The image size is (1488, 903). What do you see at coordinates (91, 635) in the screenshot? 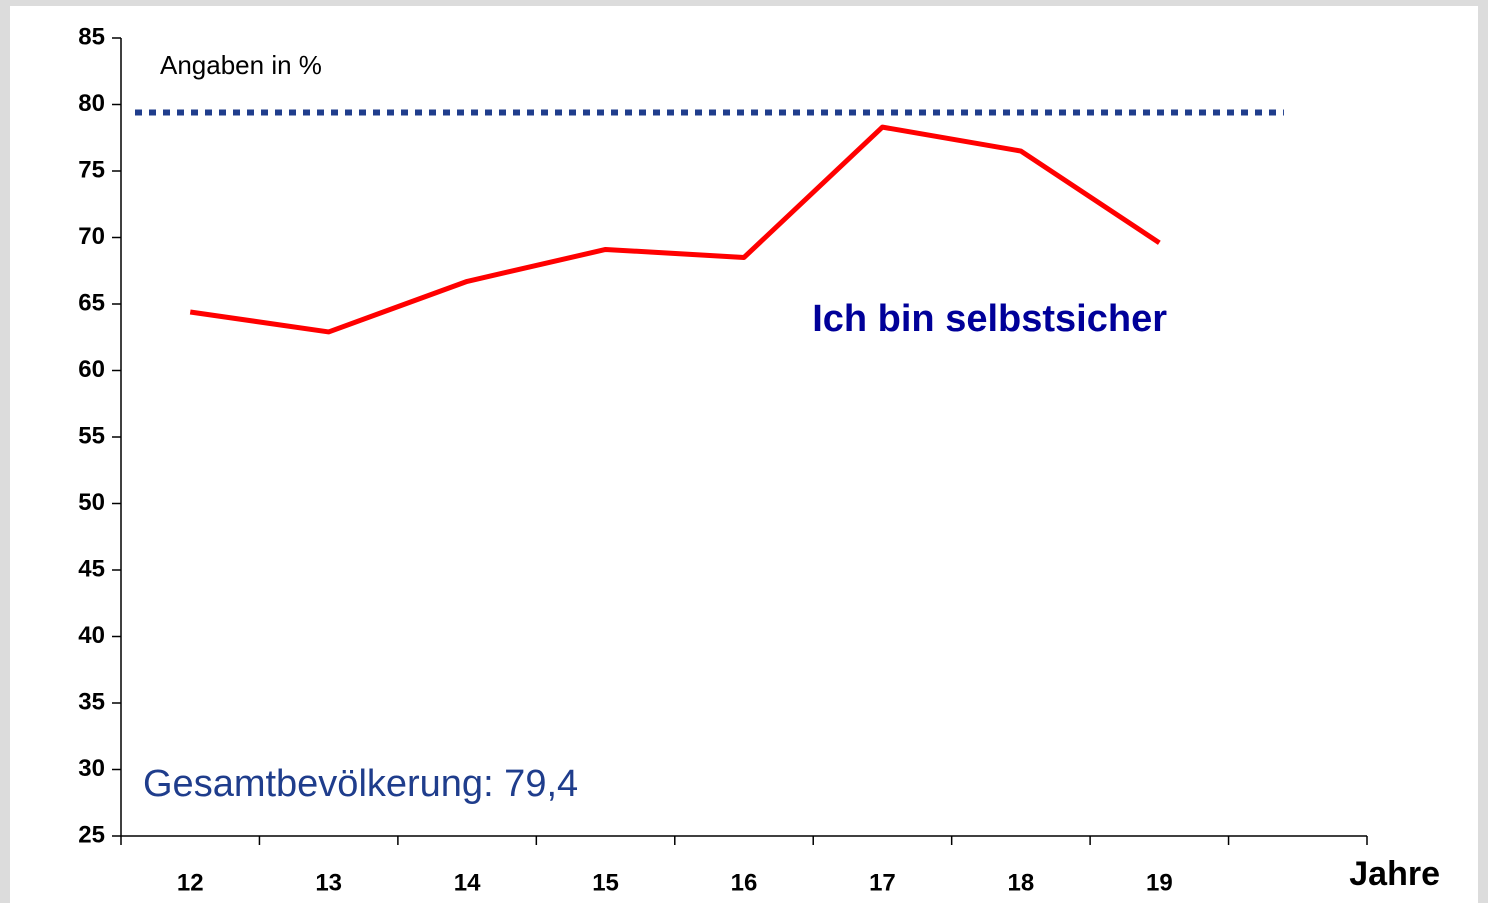
I see `y-tick-label: 40` at bounding box center [91, 635].